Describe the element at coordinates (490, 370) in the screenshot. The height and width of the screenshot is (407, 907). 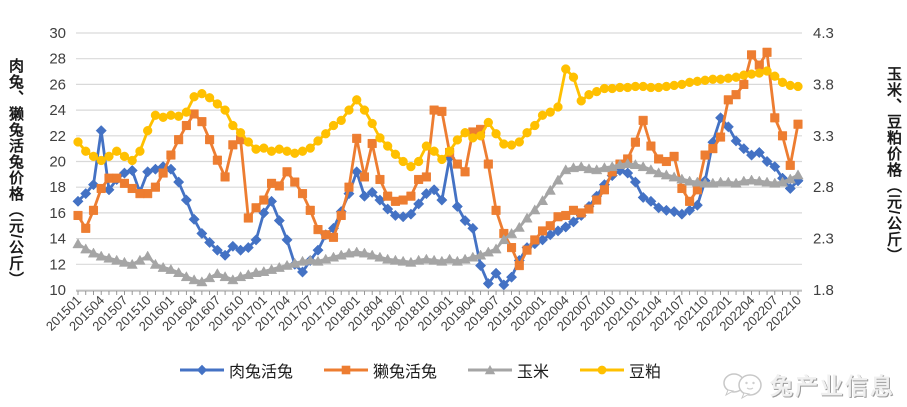
I see `legend-triangle-marker-icon` at that location.